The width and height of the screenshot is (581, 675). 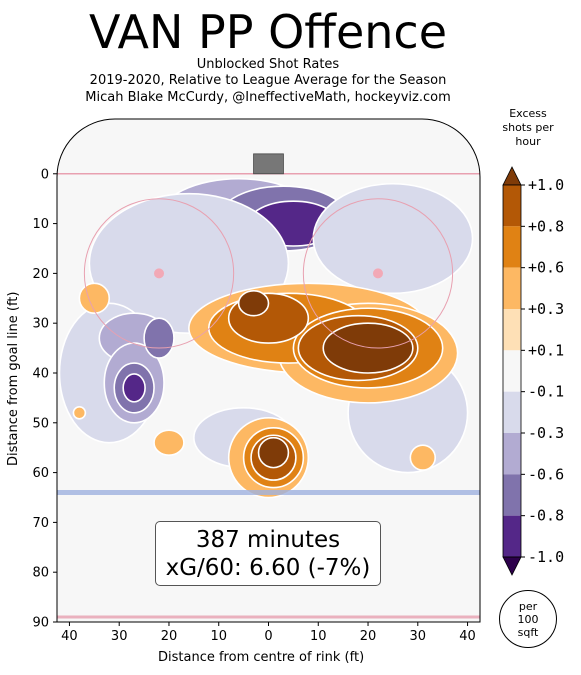 What do you see at coordinates (45, 174) in the screenshot?
I see `y-tick-label-0: 0` at bounding box center [45, 174].